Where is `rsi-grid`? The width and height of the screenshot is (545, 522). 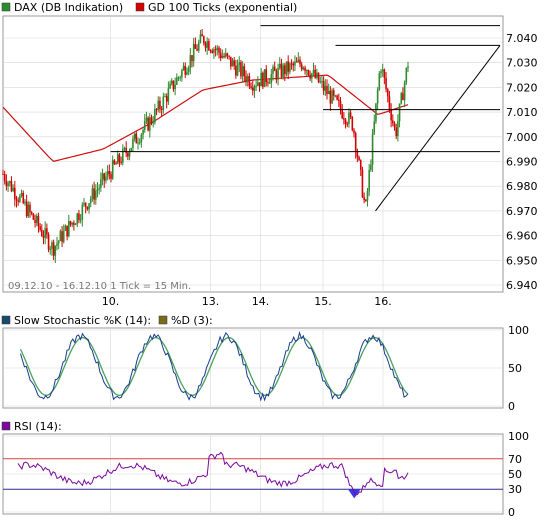 rsi-grid is located at coordinates (253, 474).